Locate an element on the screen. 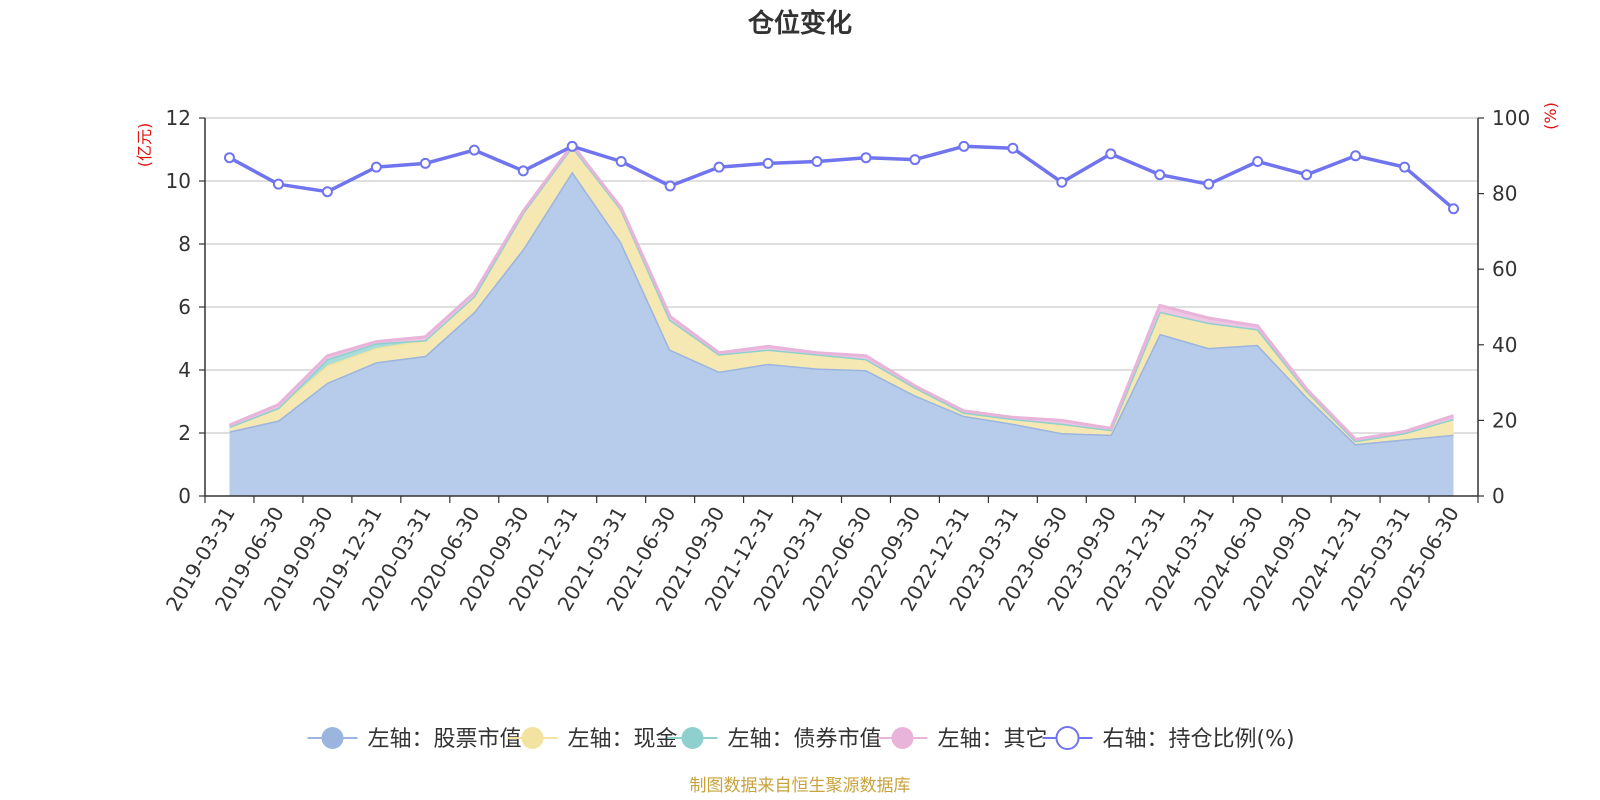 The height and width of the screenshot is (800, 1600). right-axis-unit: (%) is located at coordinates (1550, 116).